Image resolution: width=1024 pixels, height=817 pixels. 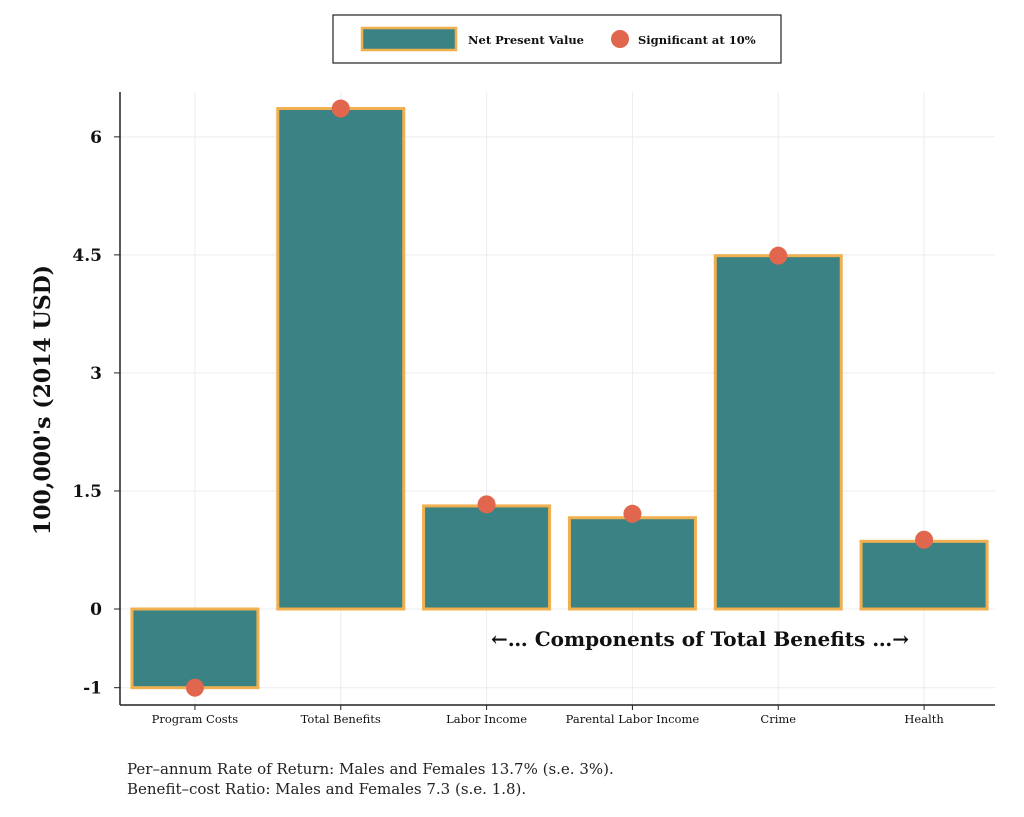 What do you see at coordinates (409, 39) in the screenshot?
I see `legend-swatch-npv` at bounding box center [409, 39].